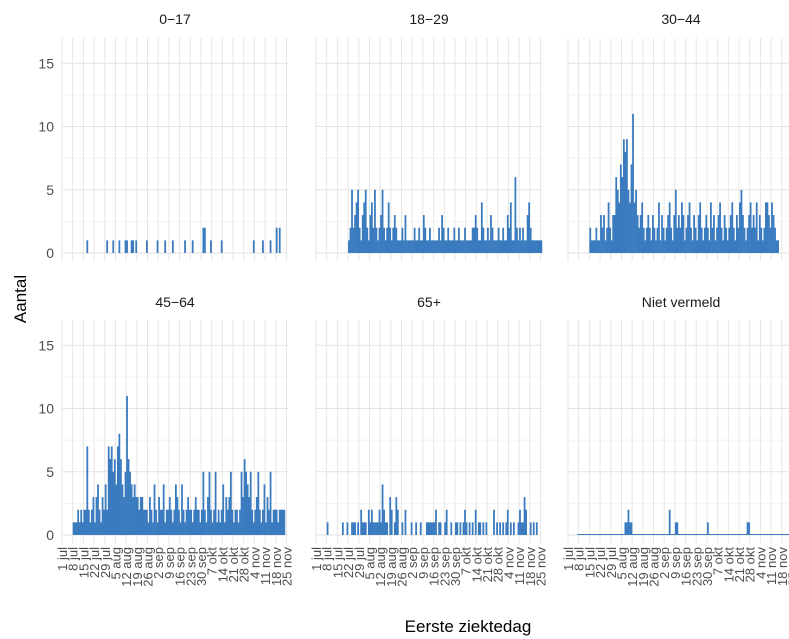 The height and width of the screenshot is (639, 789). I want to click on x-tick-label: 28 okt, so click(498, 565).